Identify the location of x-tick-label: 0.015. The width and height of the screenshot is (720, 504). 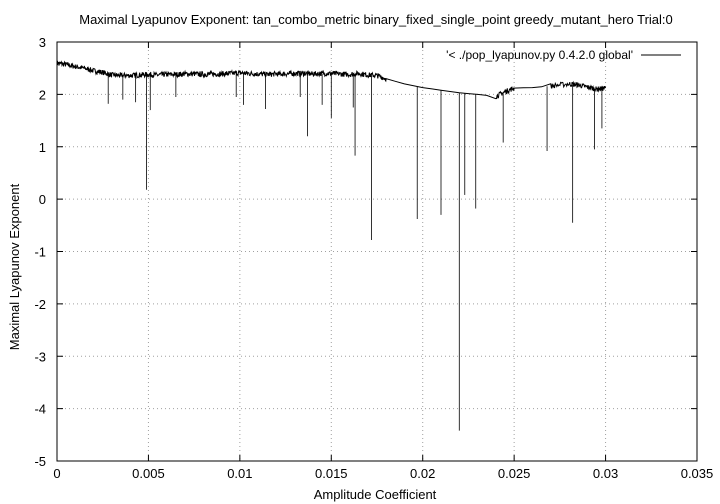
(331, 473).